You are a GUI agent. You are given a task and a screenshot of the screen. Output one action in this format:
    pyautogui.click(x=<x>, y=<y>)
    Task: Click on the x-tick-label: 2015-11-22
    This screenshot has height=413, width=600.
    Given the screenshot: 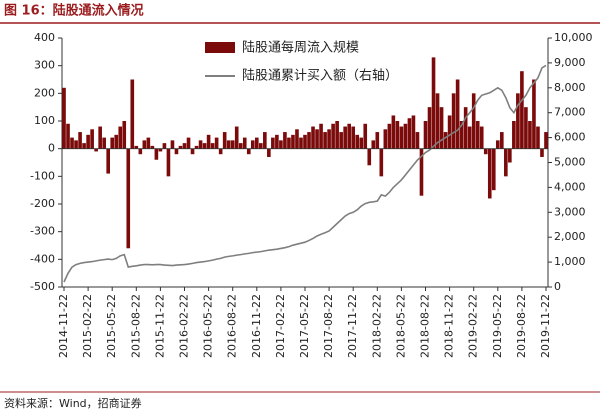 What is the action you would take?
    pyautogui.click(x=159, y=326)
    